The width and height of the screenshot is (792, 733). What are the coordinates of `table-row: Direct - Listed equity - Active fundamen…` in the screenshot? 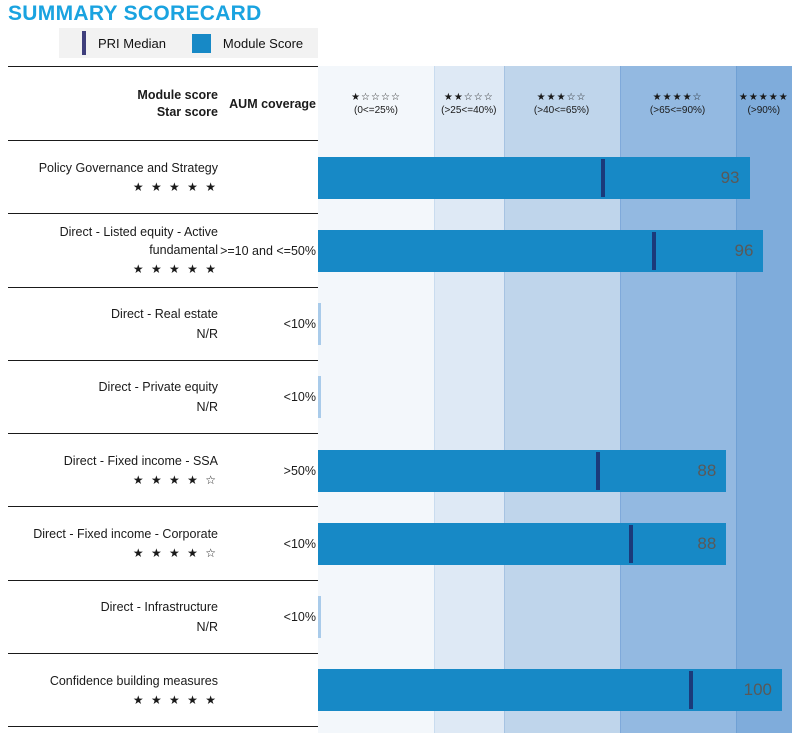 It's located at (396, 251).